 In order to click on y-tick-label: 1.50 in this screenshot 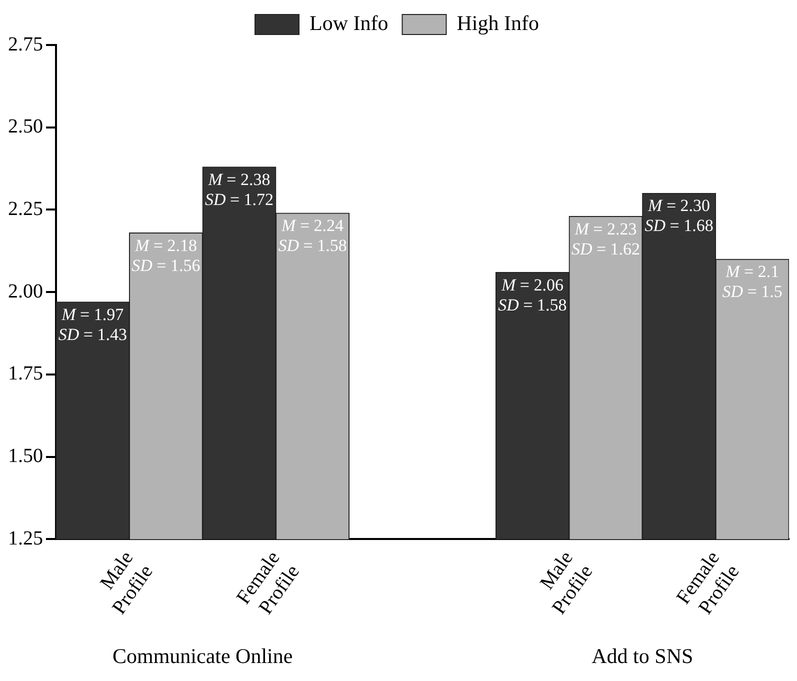, I will do `click(25, 456)`.